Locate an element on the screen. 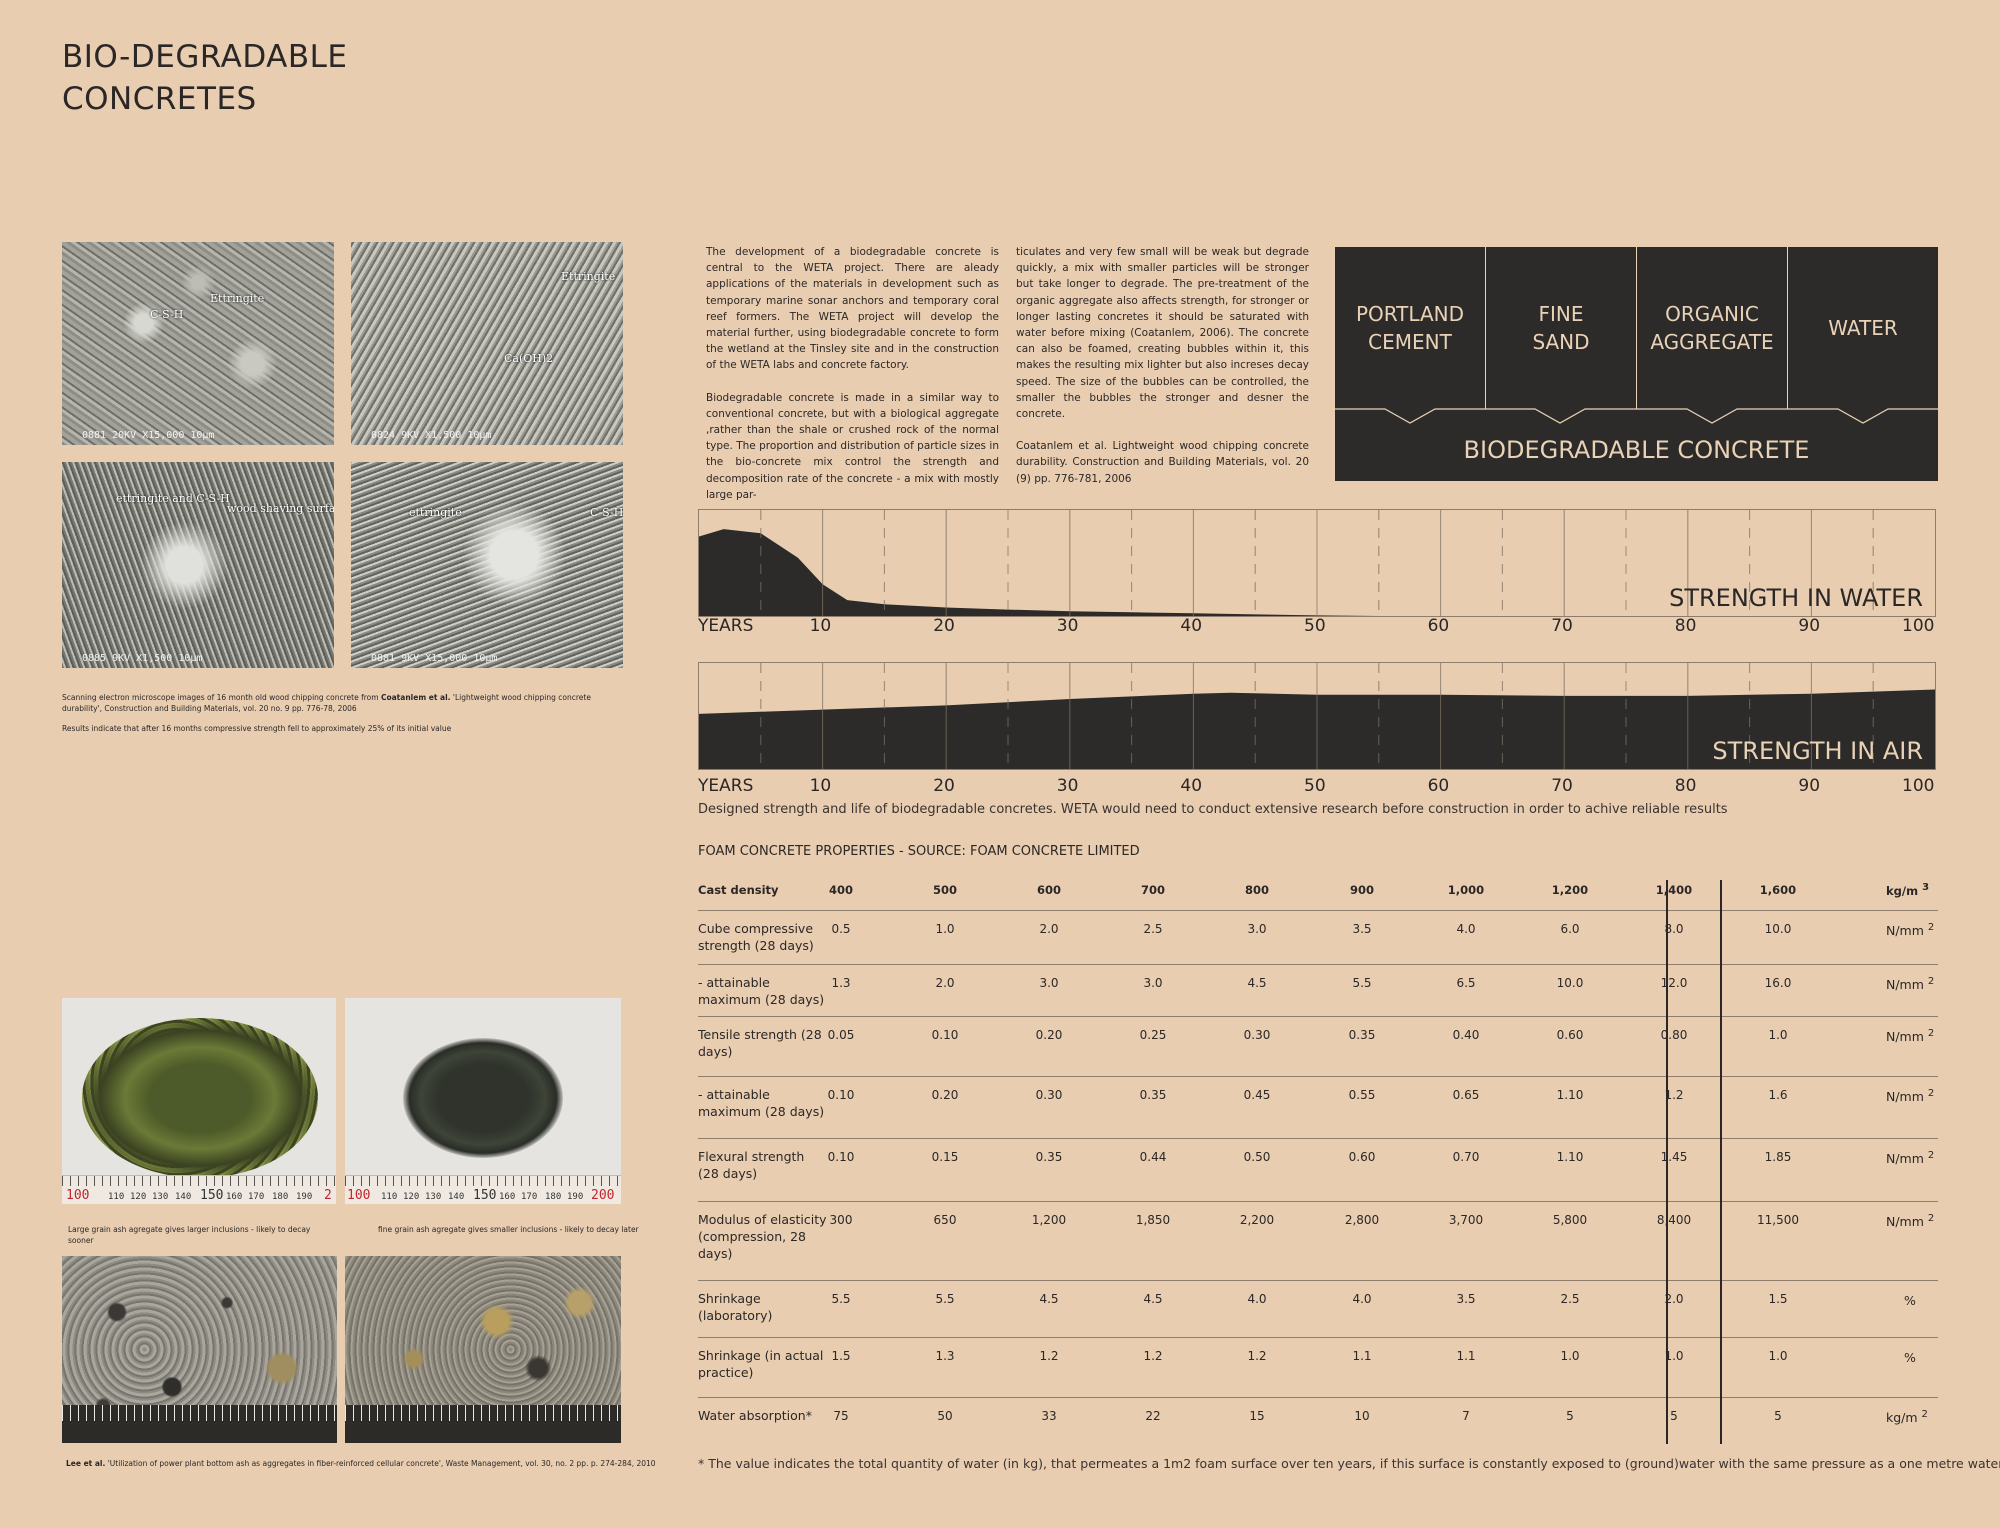 Image resolution: width=2000 pixels, height=1528 pixels. table-cell: 1,850 is located at coordinates (1153, 1220).